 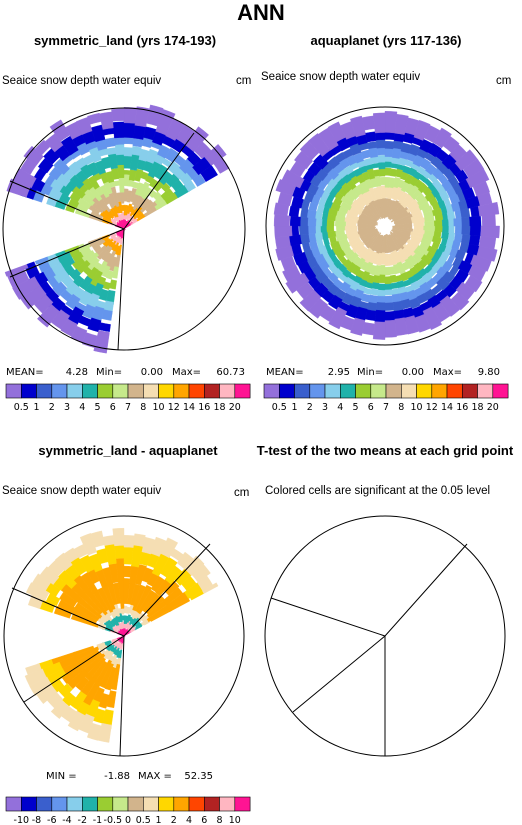 I want to click on panel-1-colorbar-tick-label: 1, so click(x=36, y=407).